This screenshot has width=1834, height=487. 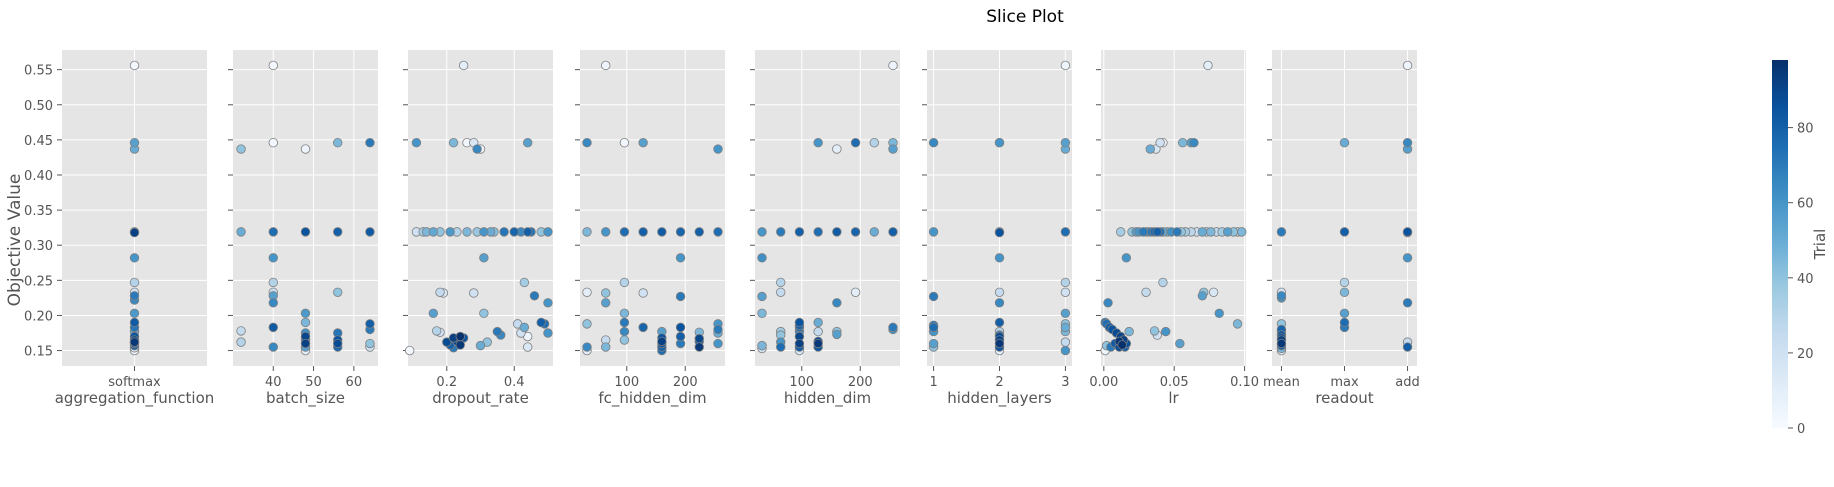 I want to click on y-tick-label: 0.35, so click(x=38, y=211).